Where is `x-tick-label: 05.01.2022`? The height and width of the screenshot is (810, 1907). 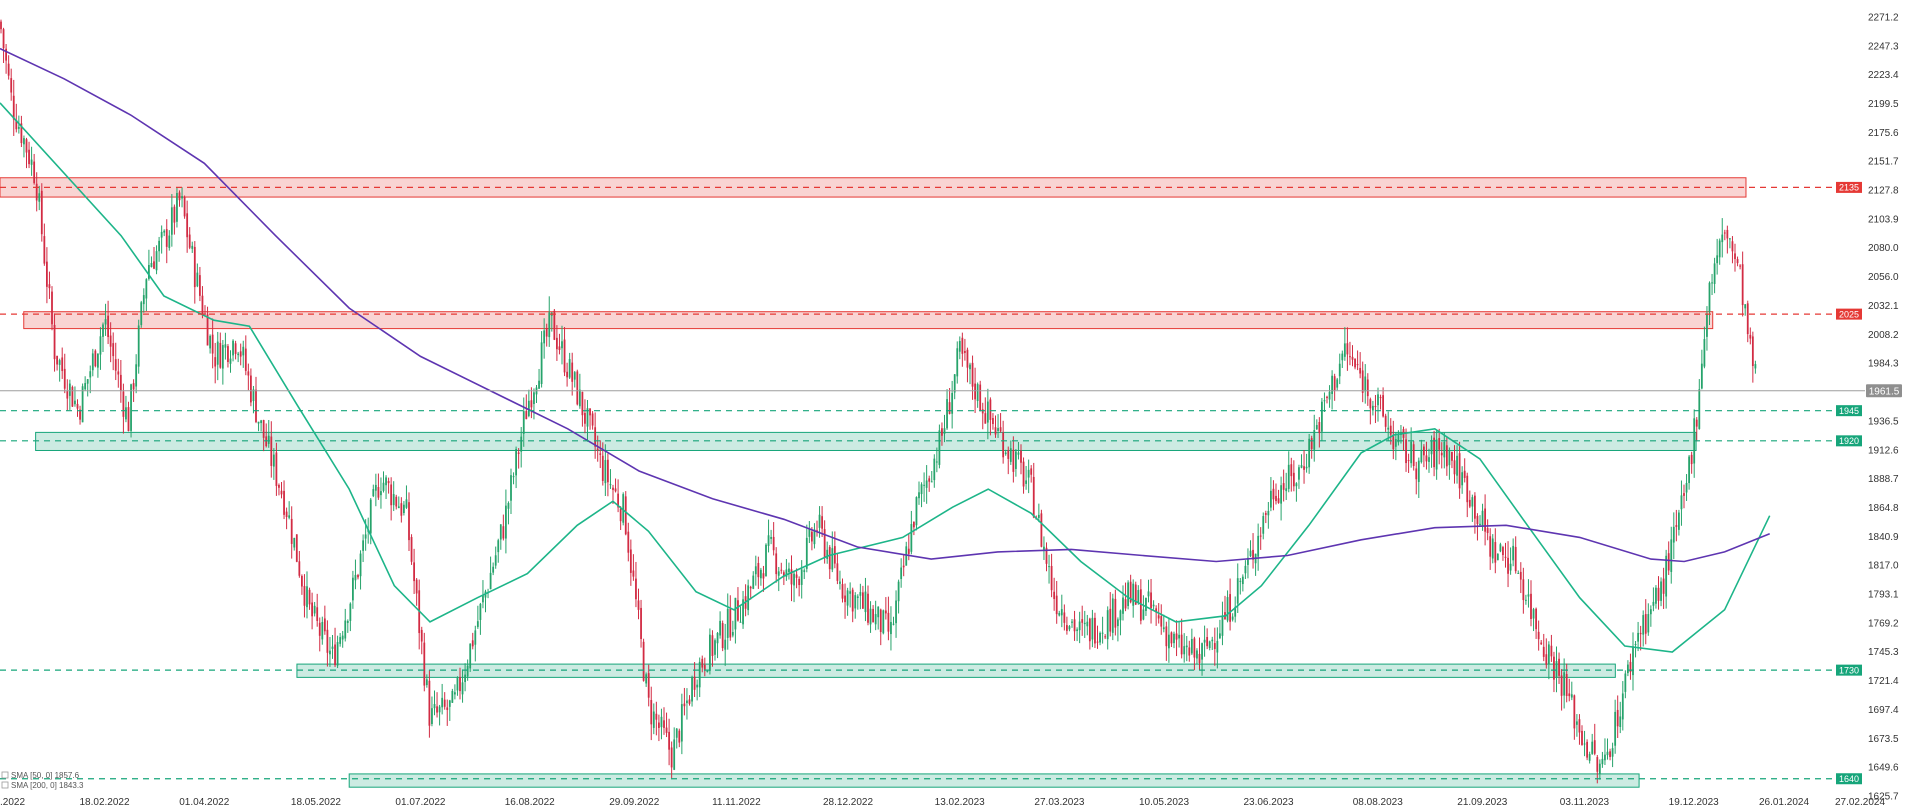
x-tick-label: 05.01.2022 is located at coordinates (12, 802).